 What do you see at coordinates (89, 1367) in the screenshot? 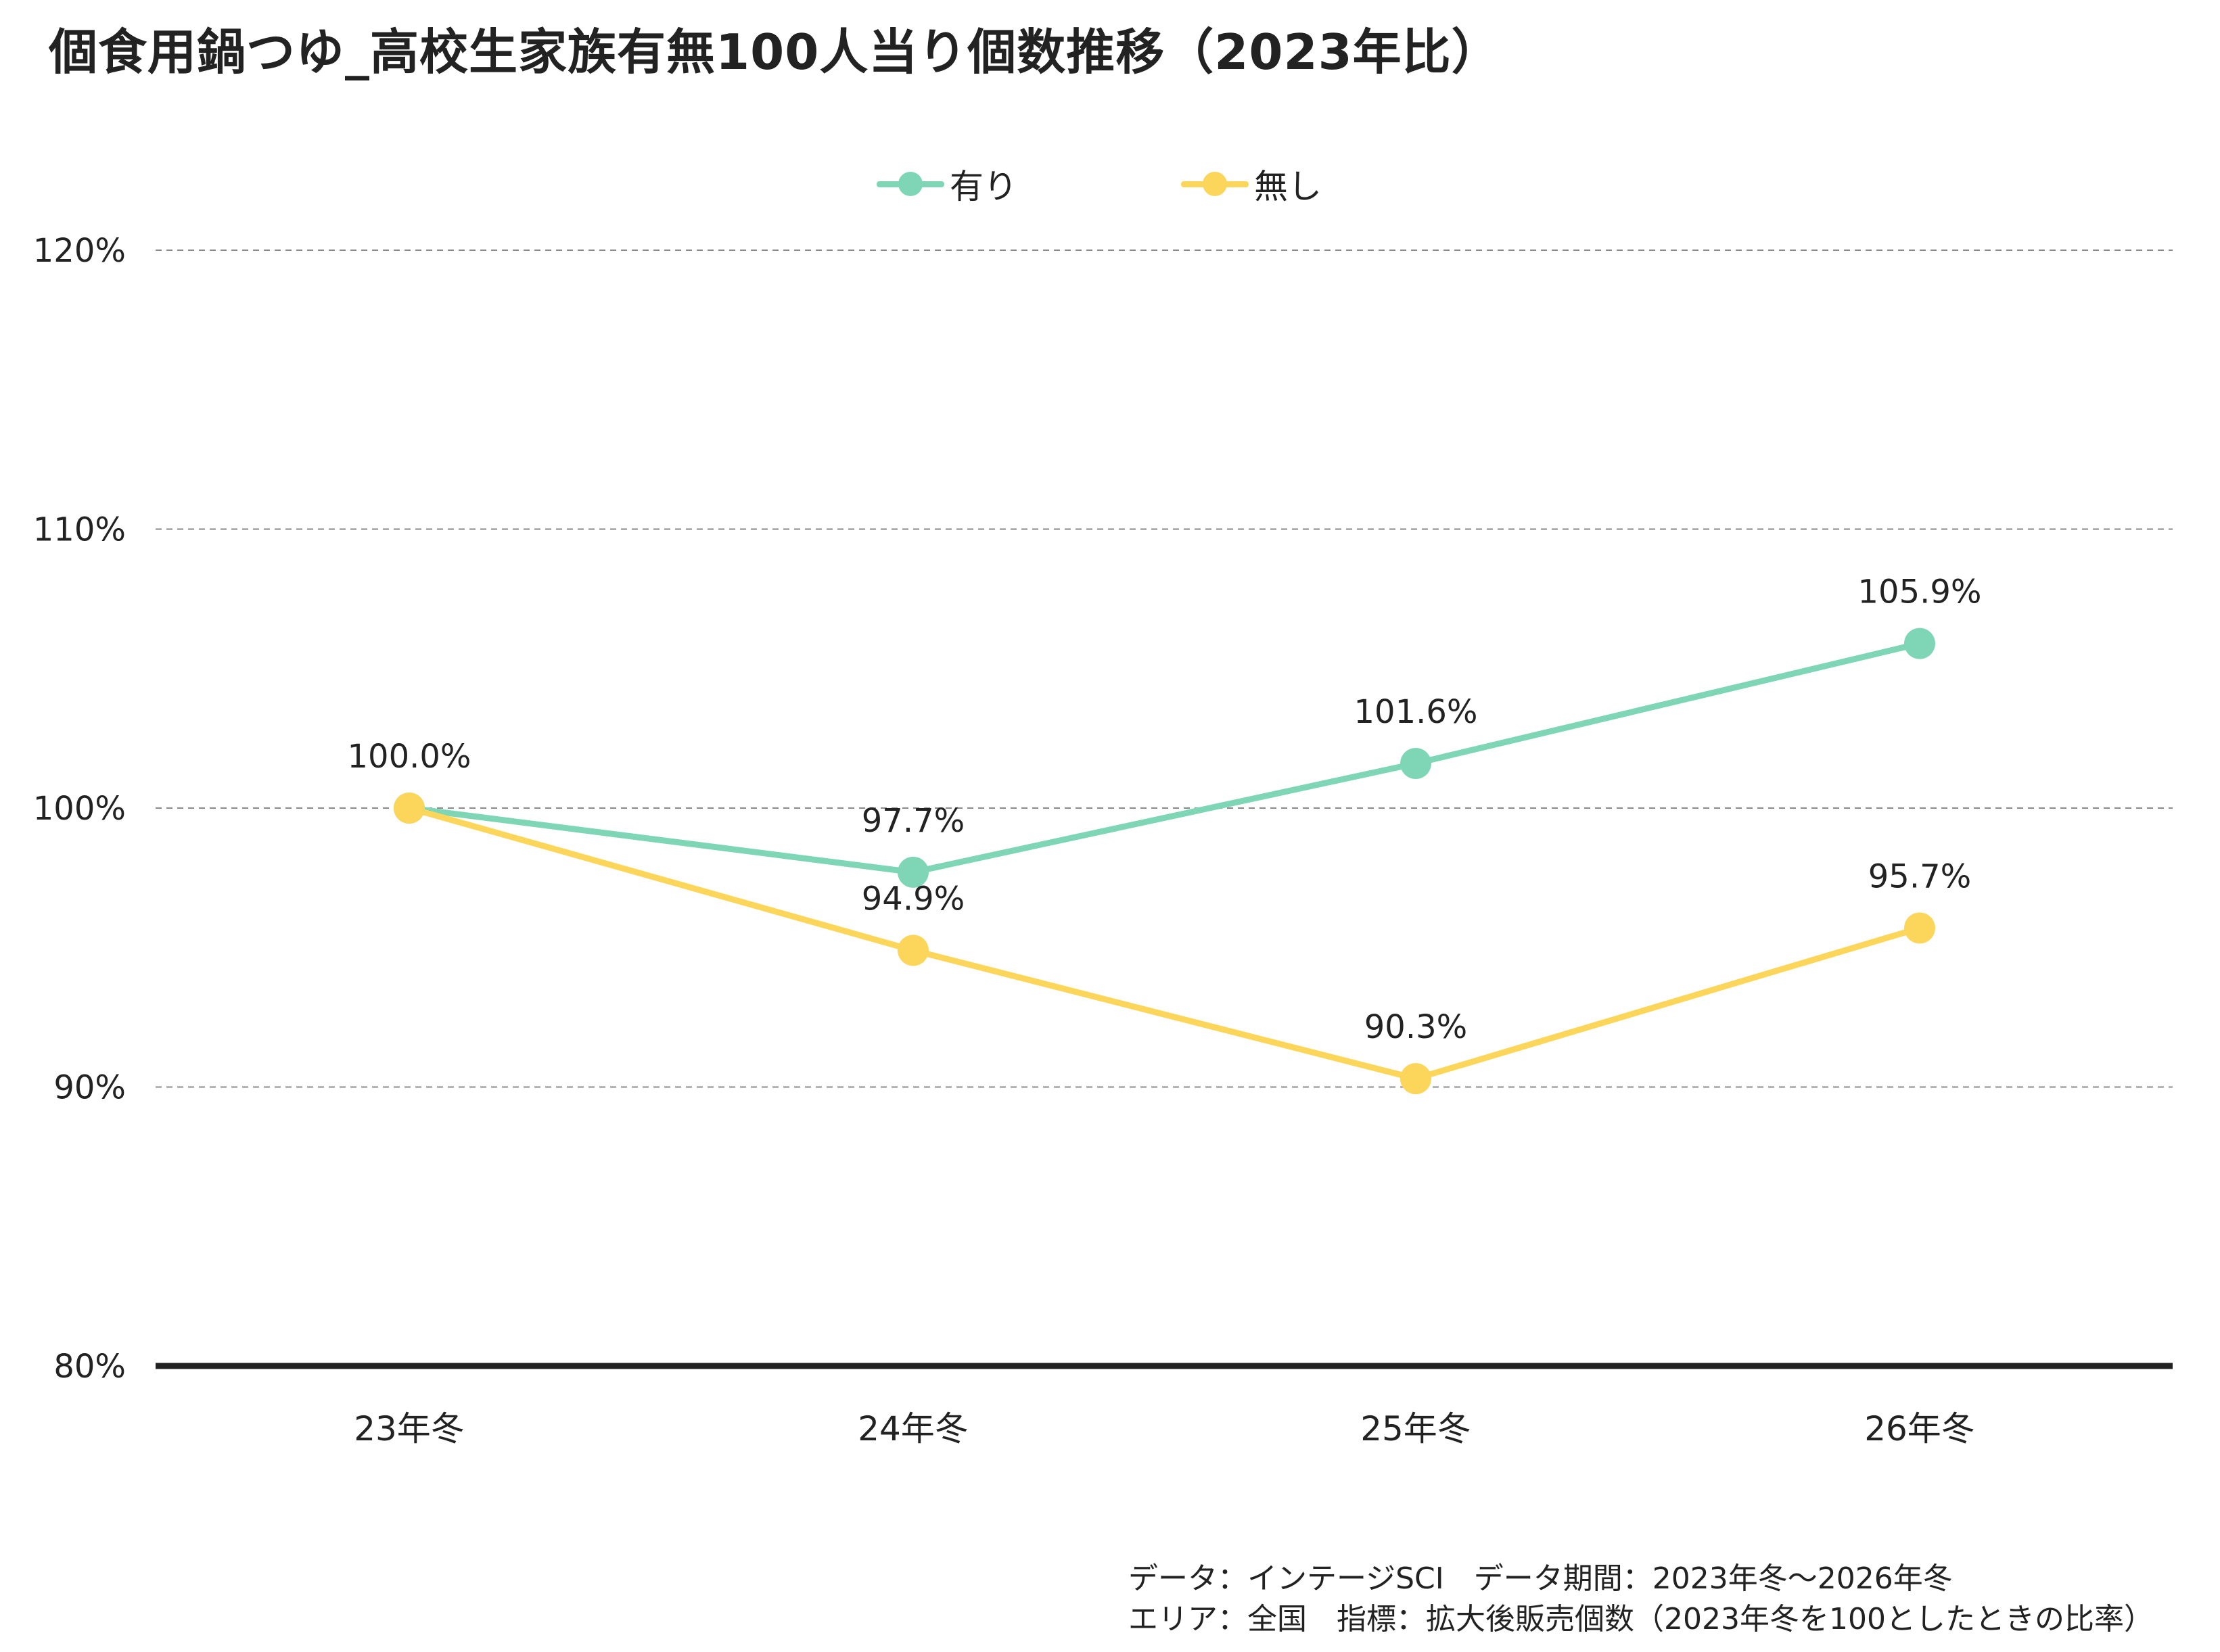
I see `y-tick-label: 80%` at bounding box center [89, 1367].